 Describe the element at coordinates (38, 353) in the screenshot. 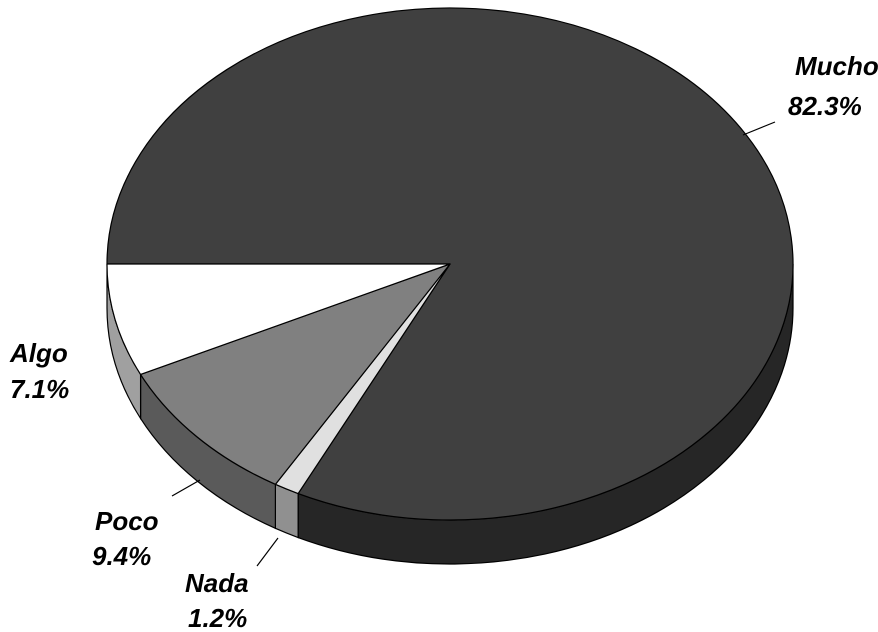

I see `slice-label-algo: Algo` at that location.